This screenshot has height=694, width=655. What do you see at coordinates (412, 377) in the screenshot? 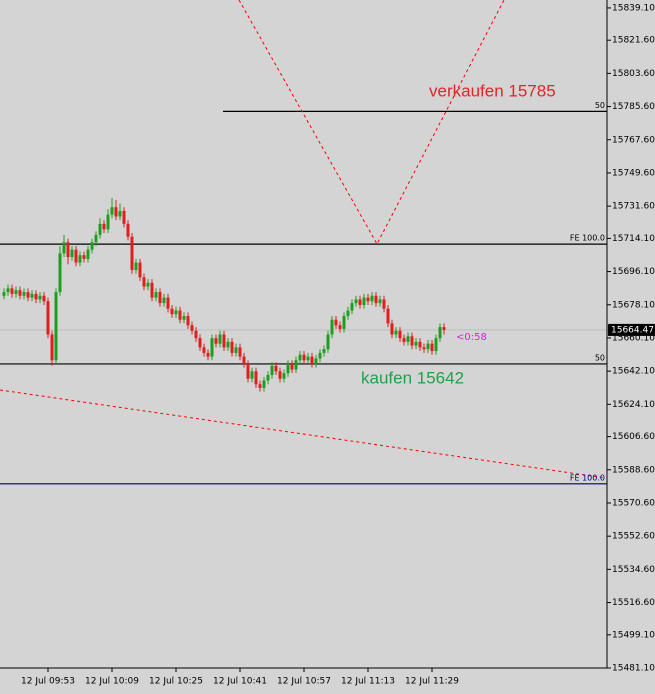
I see `buy-annotation: kaufen 15642` at bounding box center [412, 377].